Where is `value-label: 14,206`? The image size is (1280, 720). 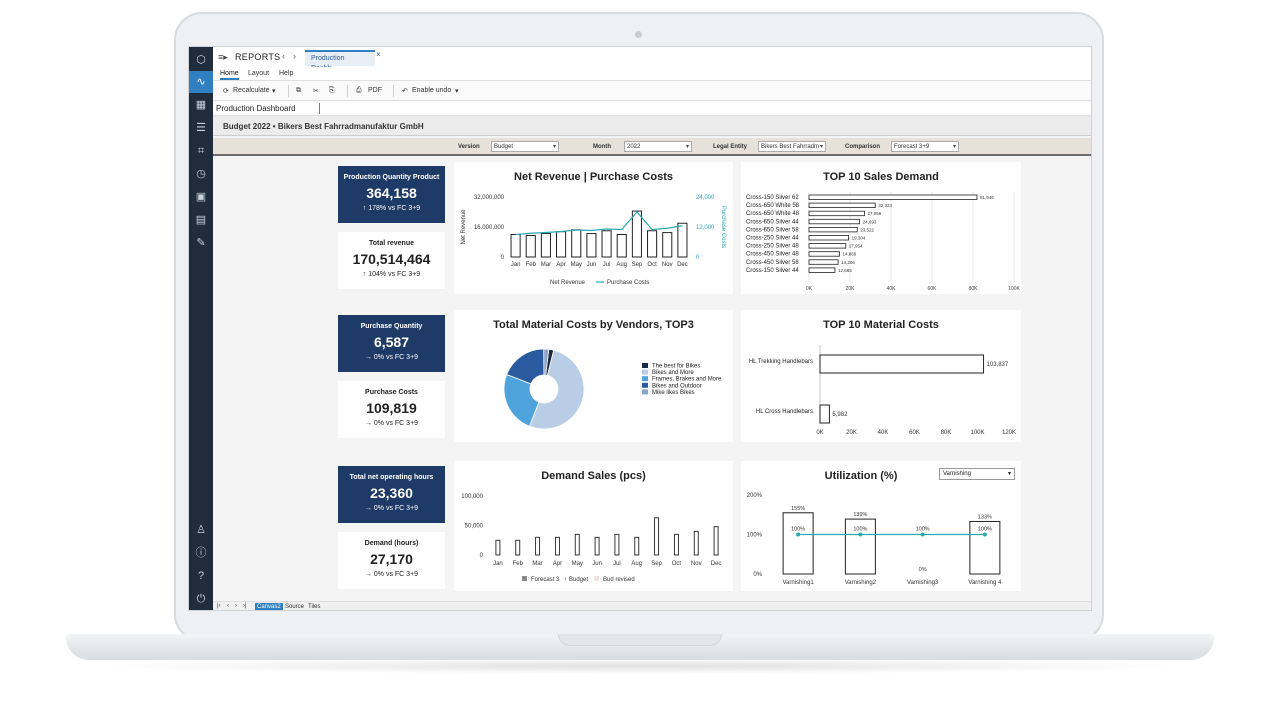
value-label: 14,206 is located at coordinates (848, 262).